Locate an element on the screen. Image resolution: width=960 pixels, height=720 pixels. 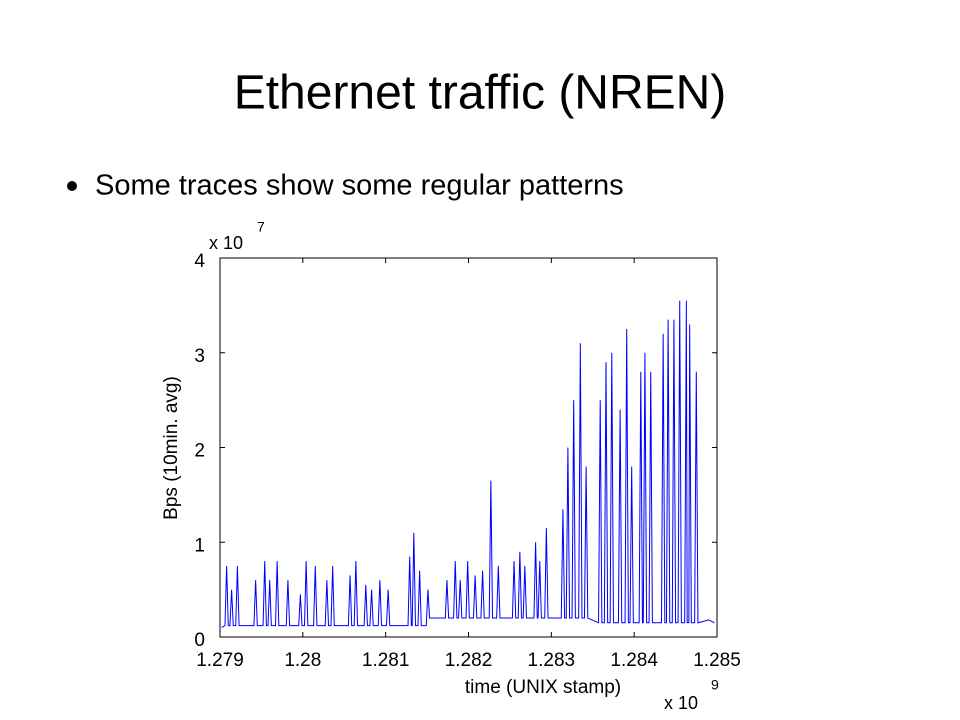
y-tick-label: 3 is located at coordinates (199, 356).